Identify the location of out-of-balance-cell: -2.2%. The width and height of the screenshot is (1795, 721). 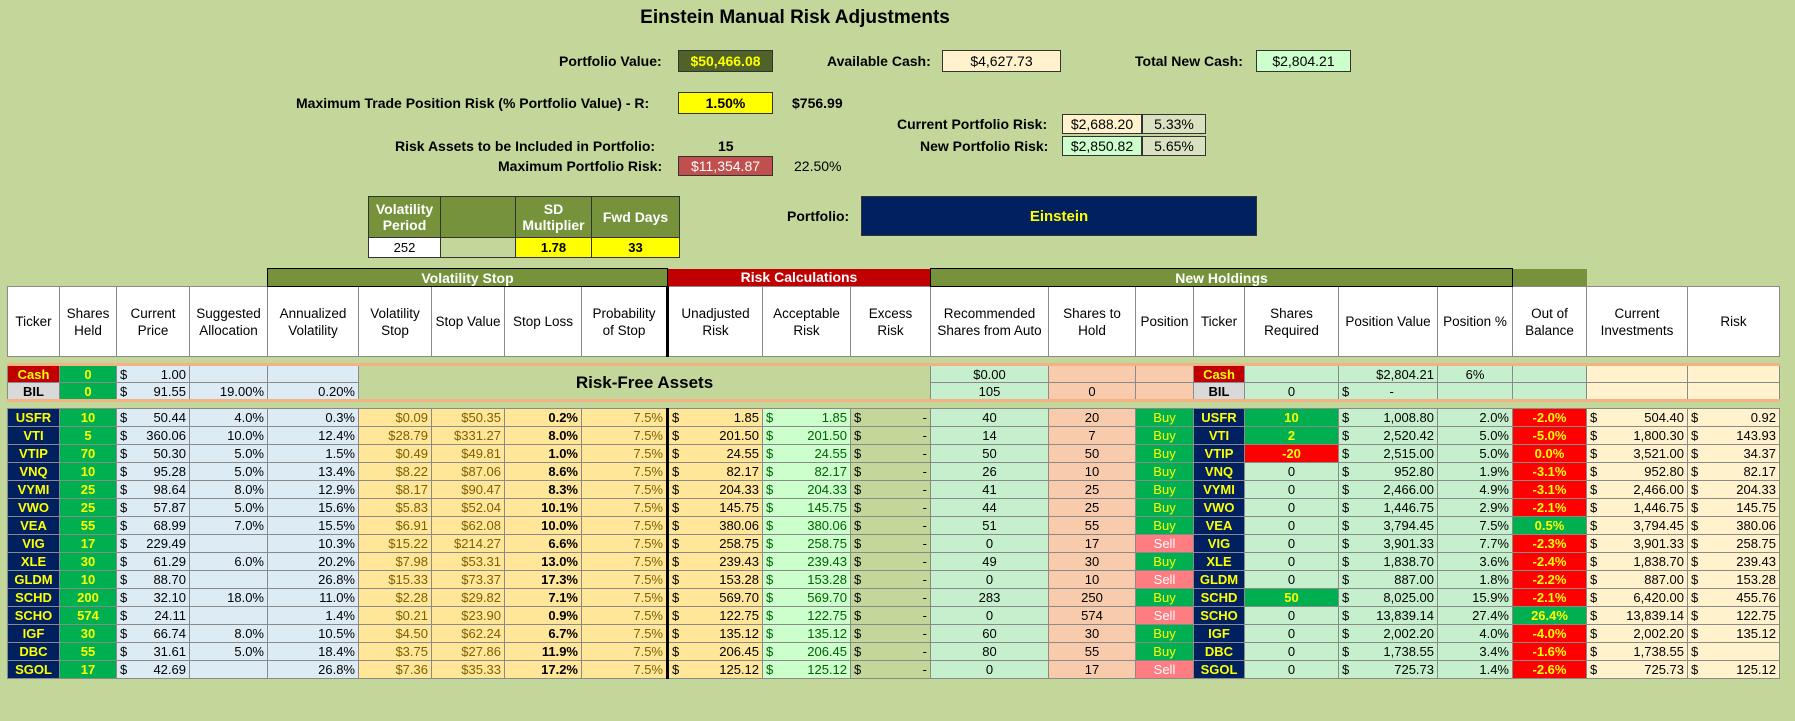
(1549, 579).